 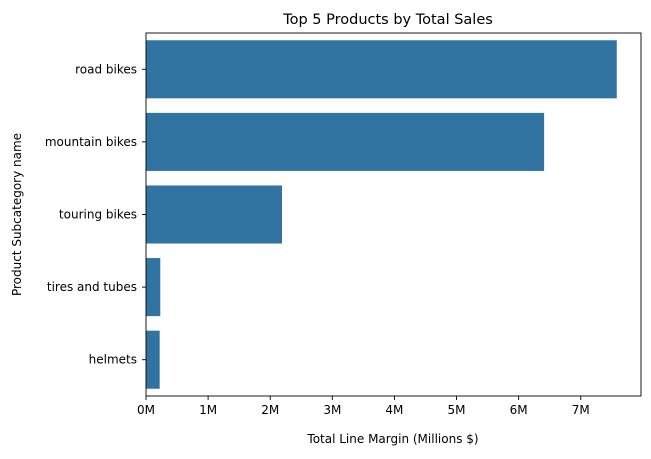 What do you see at coordinates (153, 359) in the screenshot?
I see `bar-helmets` at bounding box center [153, 359].